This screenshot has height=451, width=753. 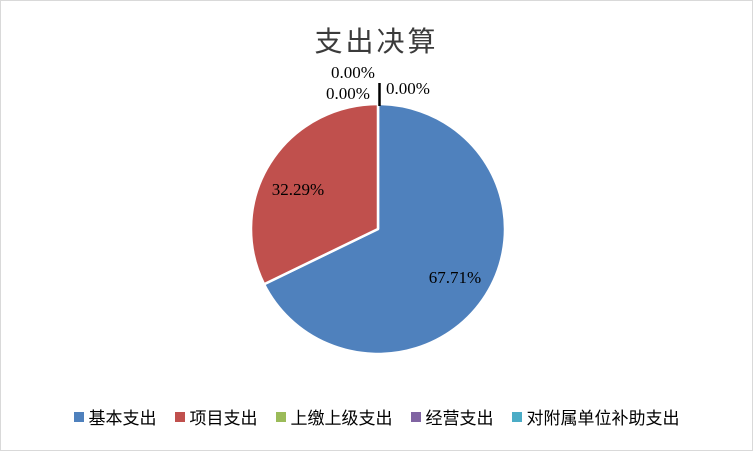 I want to click on chart-title: 支出决算, so click(x=376, y=42).